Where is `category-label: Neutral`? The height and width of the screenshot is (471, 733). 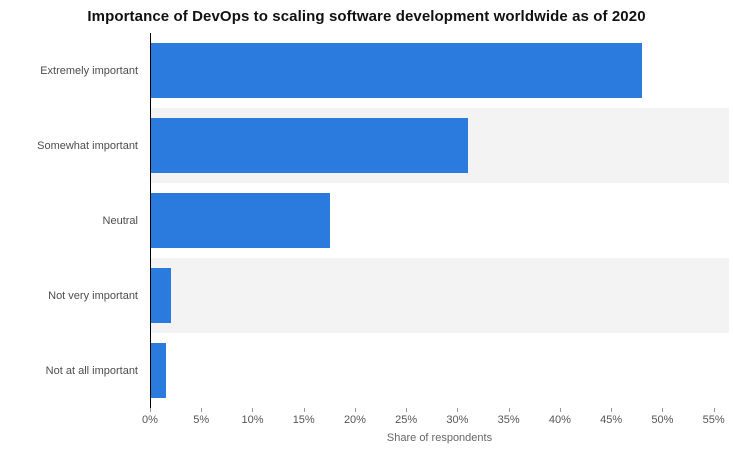
category-label: Neutral is located at coordinates (75, 220).